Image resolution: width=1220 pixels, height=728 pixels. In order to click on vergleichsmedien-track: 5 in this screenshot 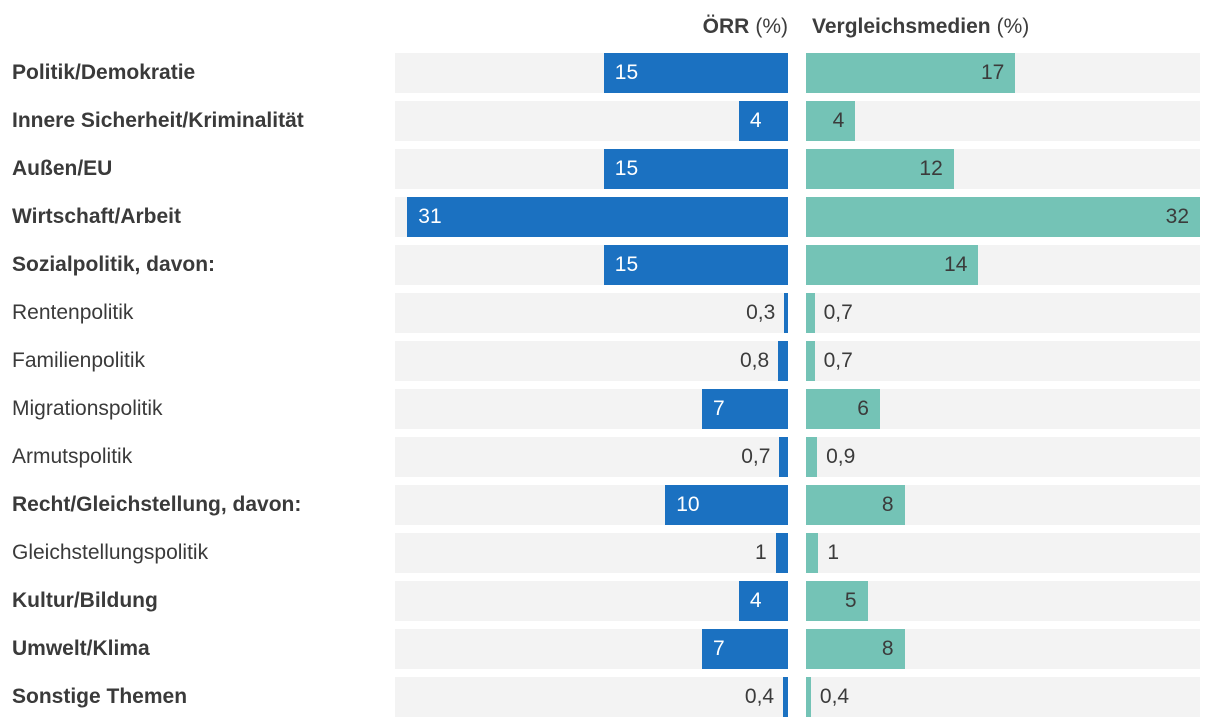, I will do `click(1003, 601)`.